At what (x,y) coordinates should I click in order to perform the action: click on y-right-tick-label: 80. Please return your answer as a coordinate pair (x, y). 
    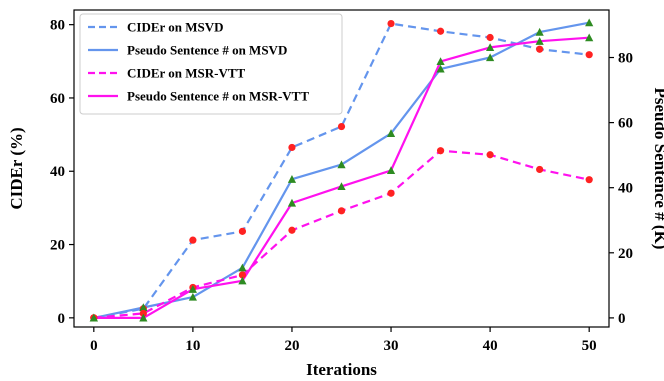
    Looking at the image, I should click on (625, 59).